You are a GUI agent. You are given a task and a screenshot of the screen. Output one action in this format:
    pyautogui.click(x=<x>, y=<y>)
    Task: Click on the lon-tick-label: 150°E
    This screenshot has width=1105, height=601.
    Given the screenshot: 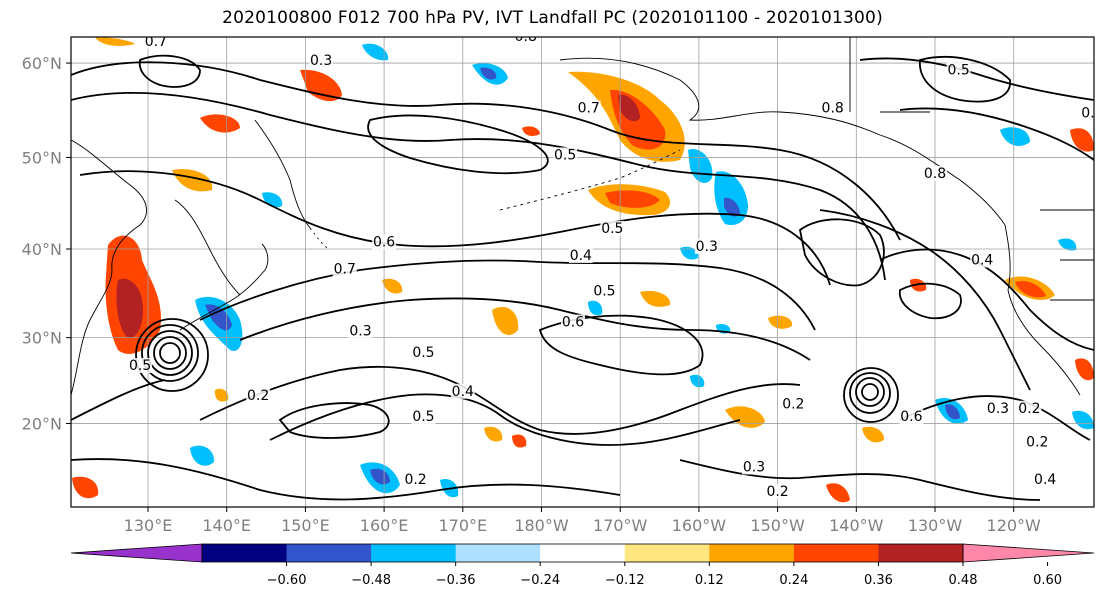 What is the action you would take?
    pyautogui.click(x=305, y=525)
    